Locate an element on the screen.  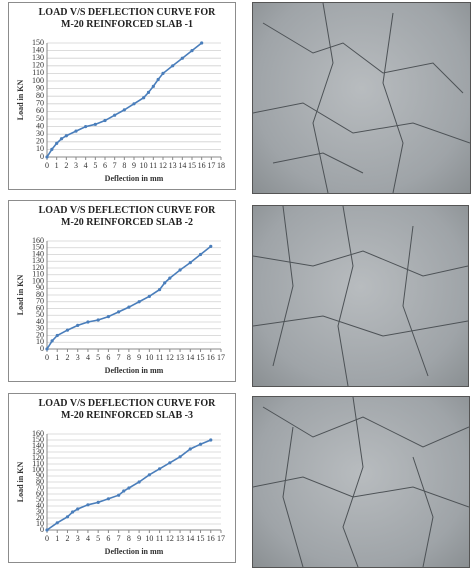
y-tick-label: 160 is located at coordinates (38, 240).